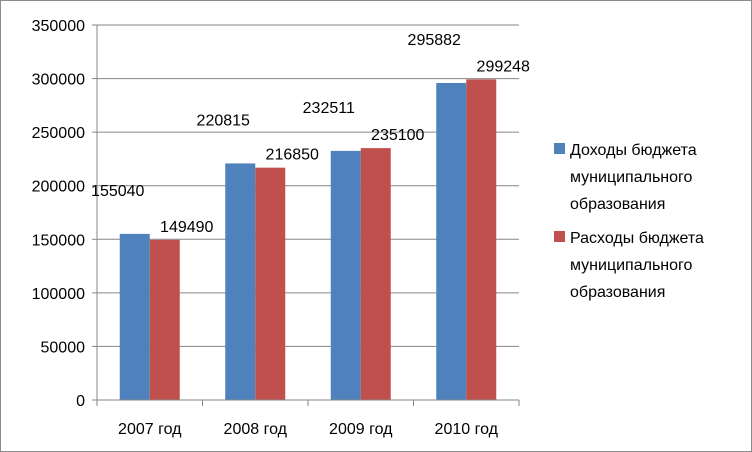 This screenshot has height=452, width=752. What do you see at coordinates (361, 429) in the screenshot?
I see `x-tick-label: 2009 год` at bounding box center [361, 429].